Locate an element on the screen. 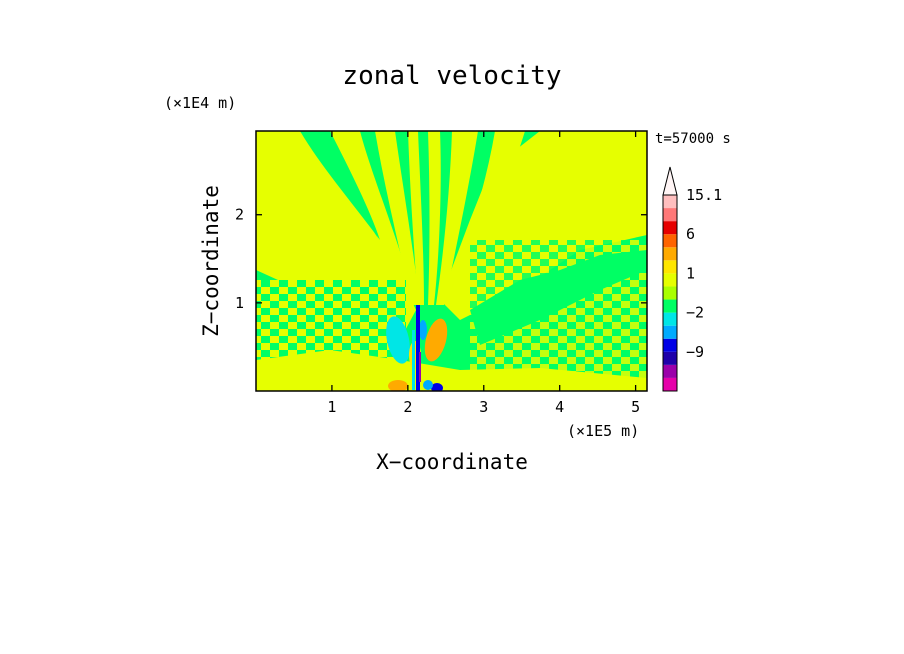 This screenshot has height=654, width=904. x-tick-label: 5 is located at coordinates (635, 407).